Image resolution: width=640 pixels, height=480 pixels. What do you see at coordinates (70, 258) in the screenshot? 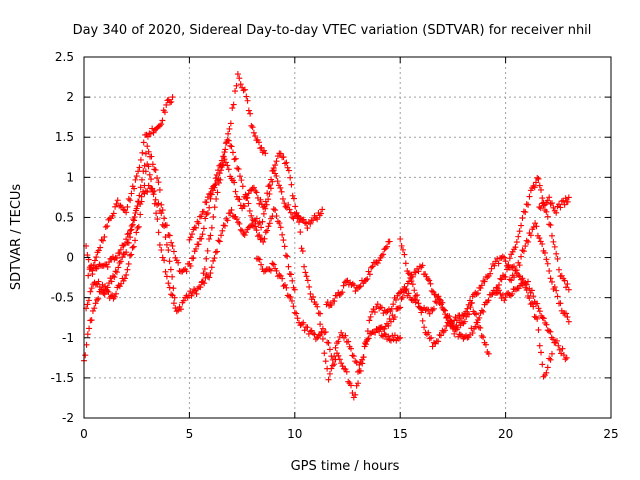
I see `y-tick-label: 0` at bounding box center [70, 258].